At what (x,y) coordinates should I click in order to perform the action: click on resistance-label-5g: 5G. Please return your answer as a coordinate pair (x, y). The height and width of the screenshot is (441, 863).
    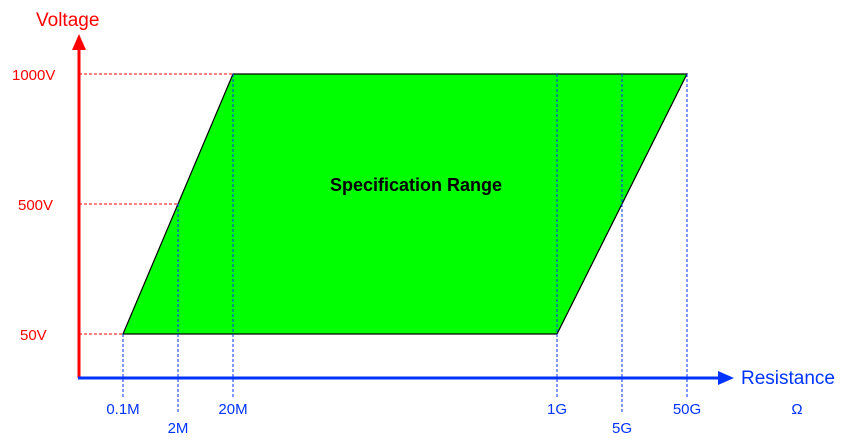
    Looking at the image, I should click on (622, 428).